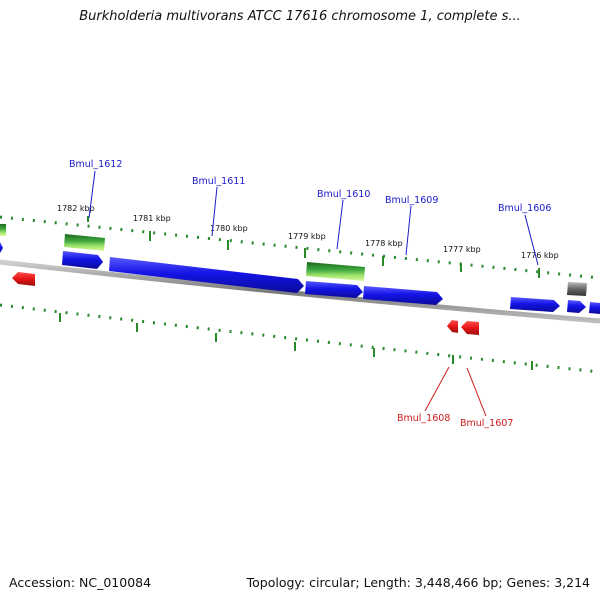 This screenshot has height=600, width=600. I want to click on accession-text: Accession: NC_010084, so click(80, 582).